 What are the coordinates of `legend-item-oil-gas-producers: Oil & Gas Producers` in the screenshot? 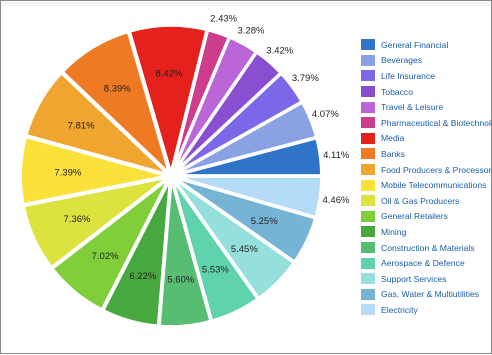 It's located at (426, 201).